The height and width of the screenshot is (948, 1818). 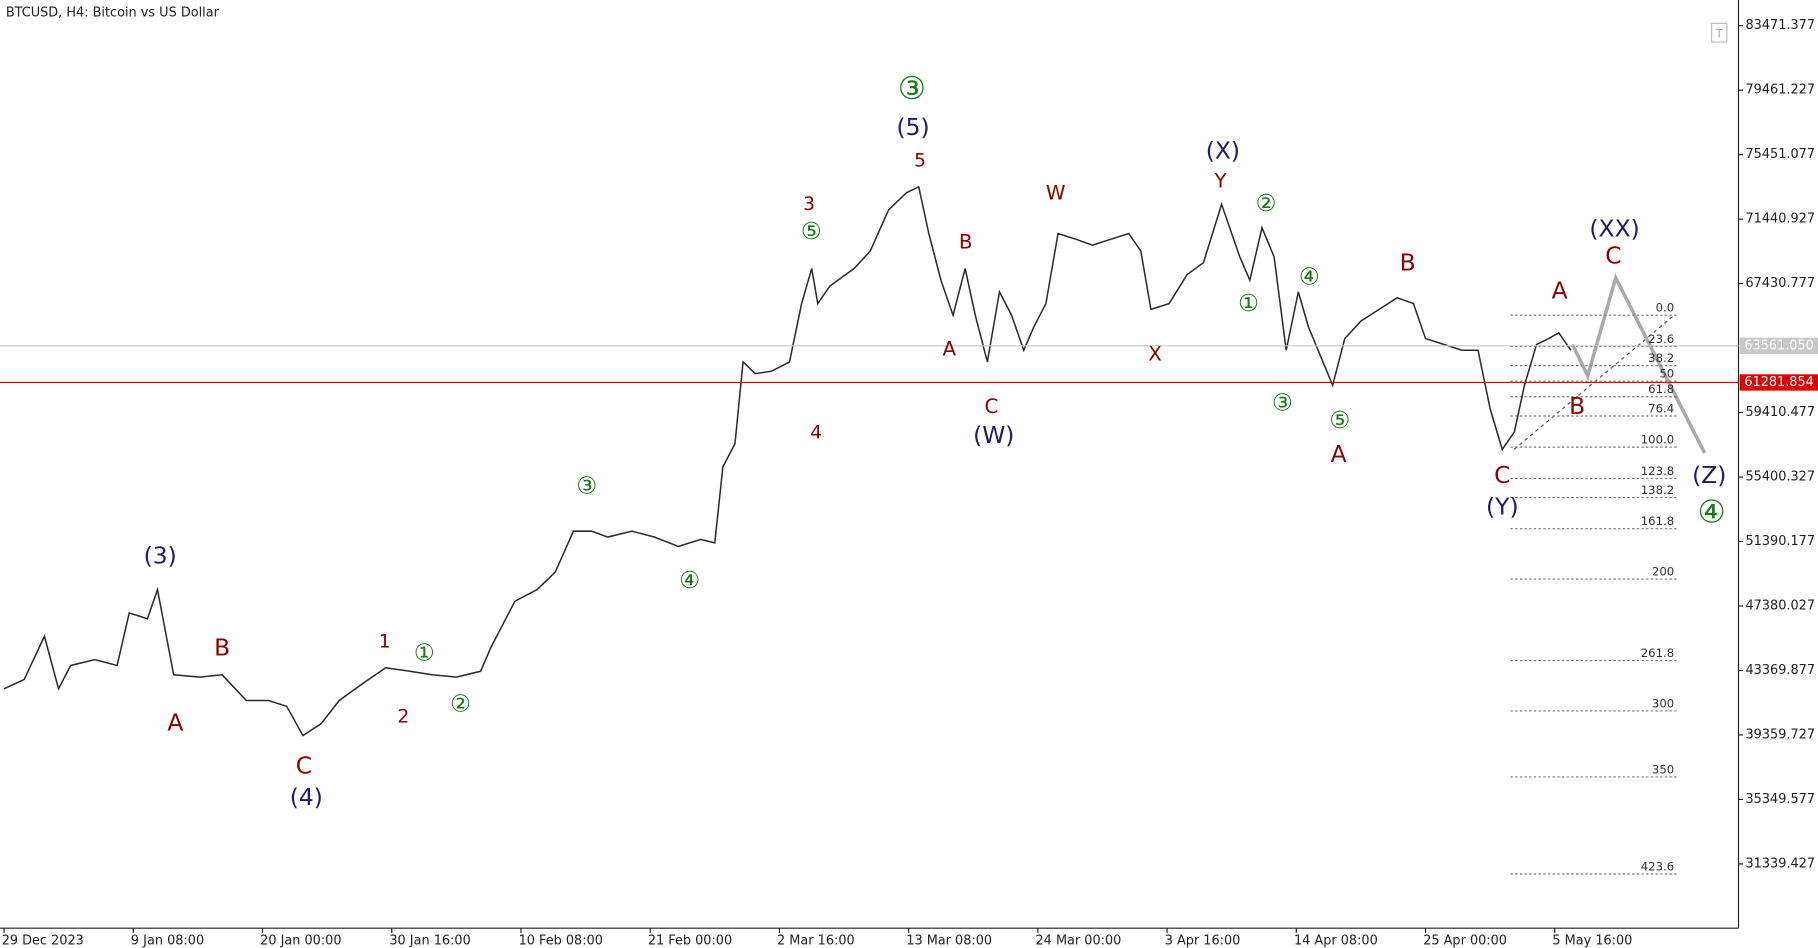 I want to click on icon-glyph: T, so click(x=1719, y=33).